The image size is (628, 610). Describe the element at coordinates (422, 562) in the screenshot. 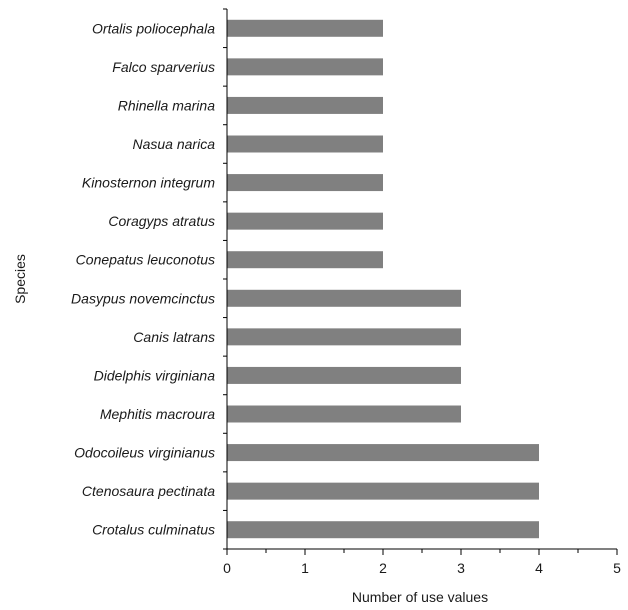

I see `x-ticks: 0 1 2 3 4 5` at that location.